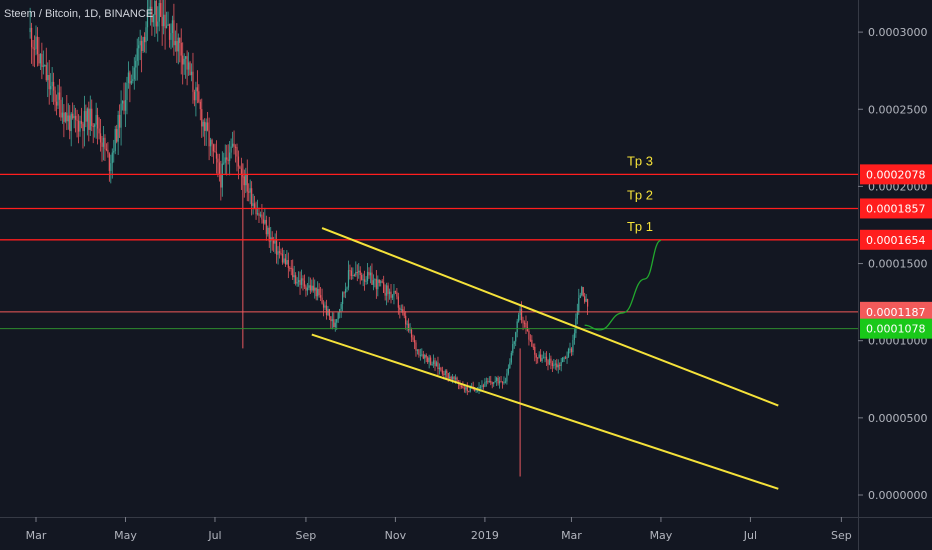 The width and height of the screenshot is (932, 550). What do you see at coordinates (895, 275) in the screenshot?
I see `price-axis-pane` at bounding box center [895, 275].